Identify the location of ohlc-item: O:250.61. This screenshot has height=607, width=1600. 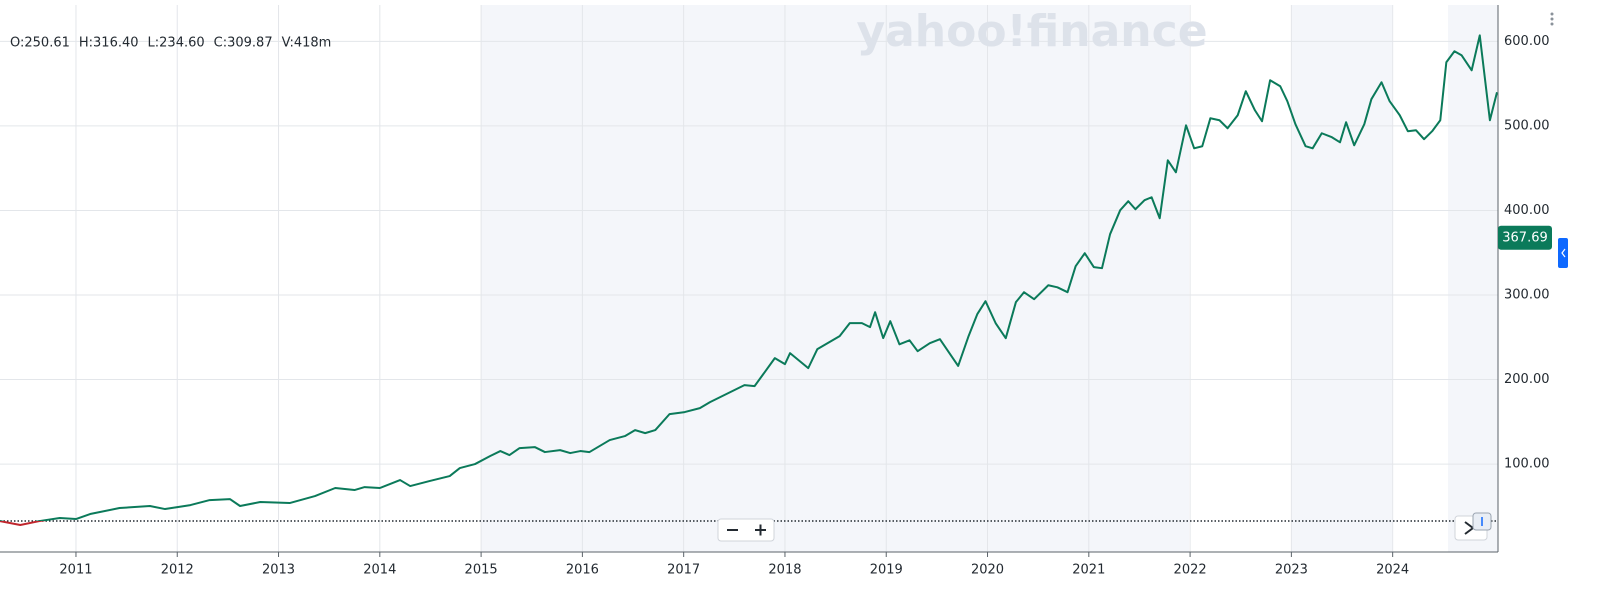
(40, 43).